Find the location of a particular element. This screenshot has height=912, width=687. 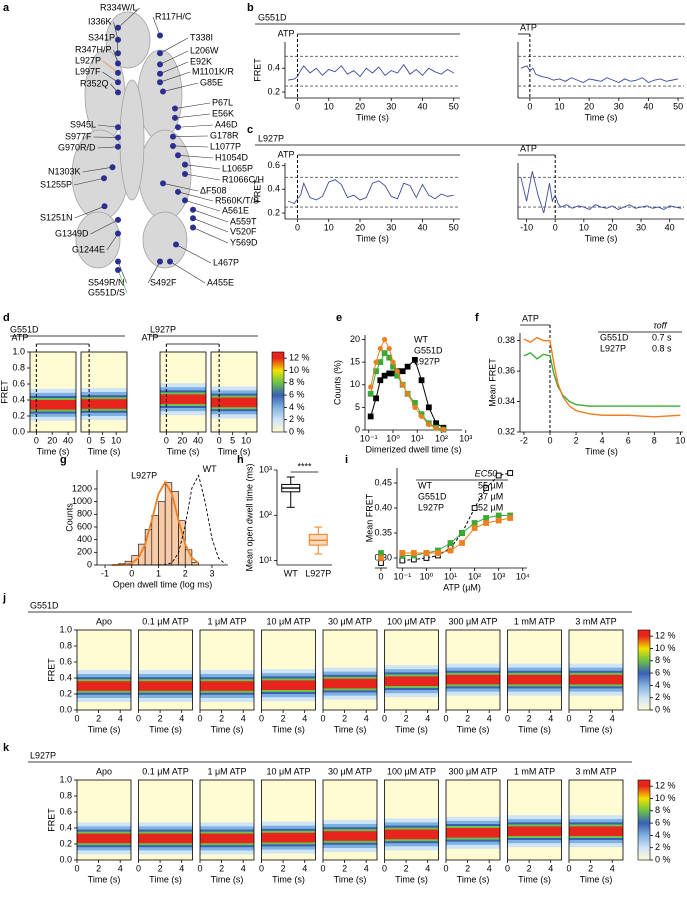

y-tick-label: 0.40 is located at coordinates (383, 507).